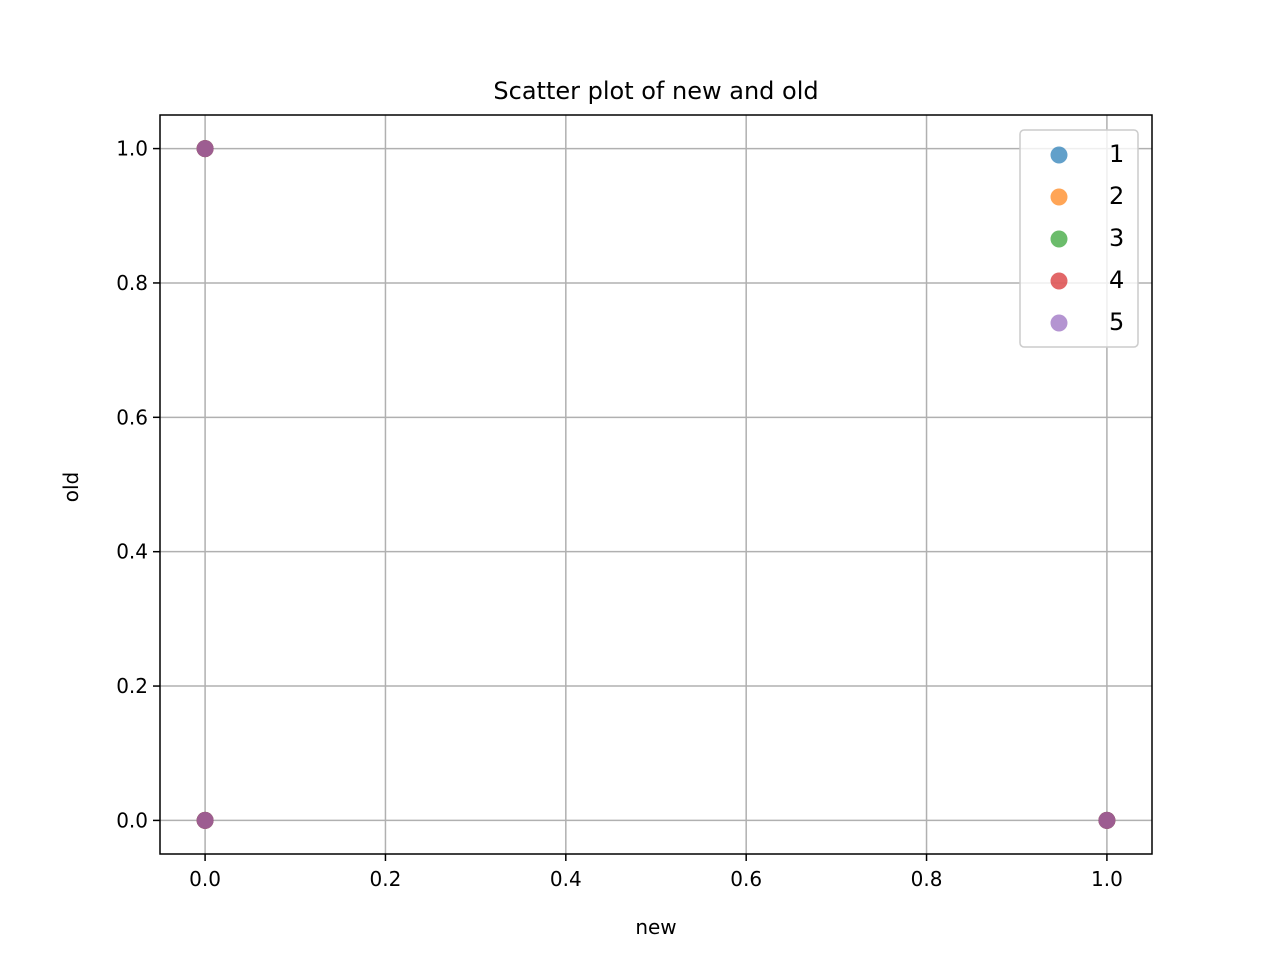  I want to click on x-tick-label: 0.4, so click(566, 879).